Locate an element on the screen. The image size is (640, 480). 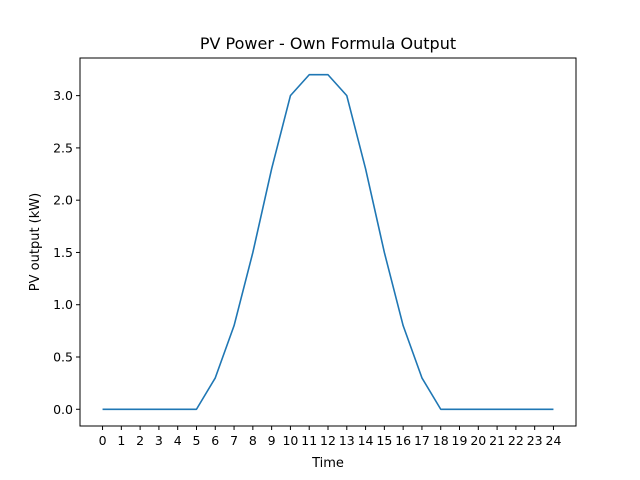
x-tick-label: 19 is located at coordinates (460, 440).